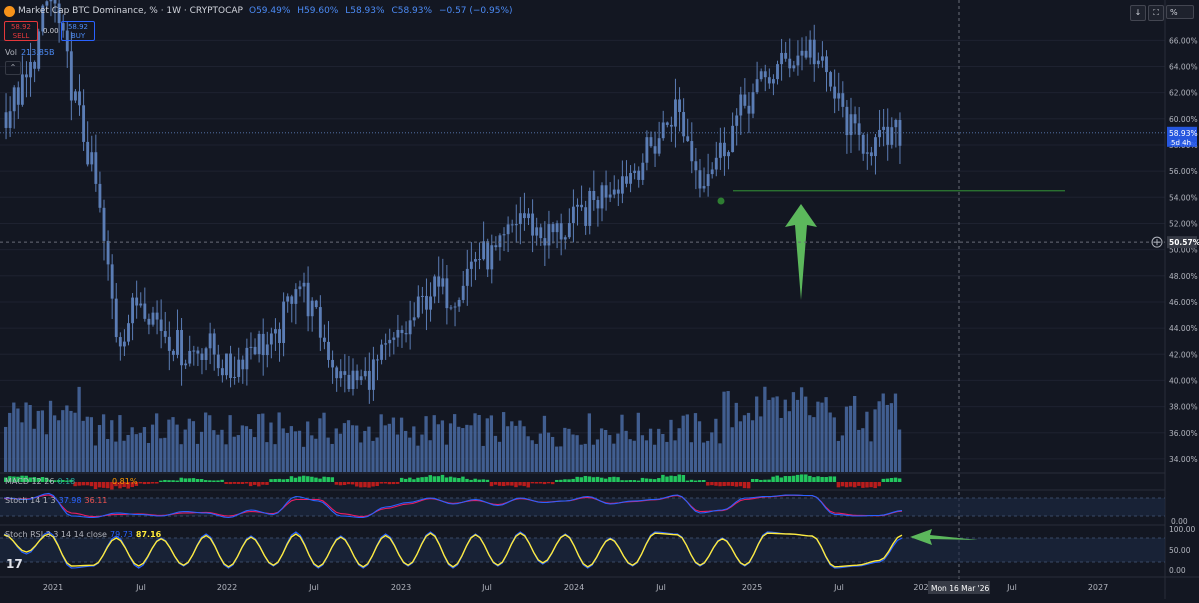  What do you see at coordinates (96, 500) in the screenshot?
I see `stoch-d-value: 36.11` at bounding box center [96, 500].